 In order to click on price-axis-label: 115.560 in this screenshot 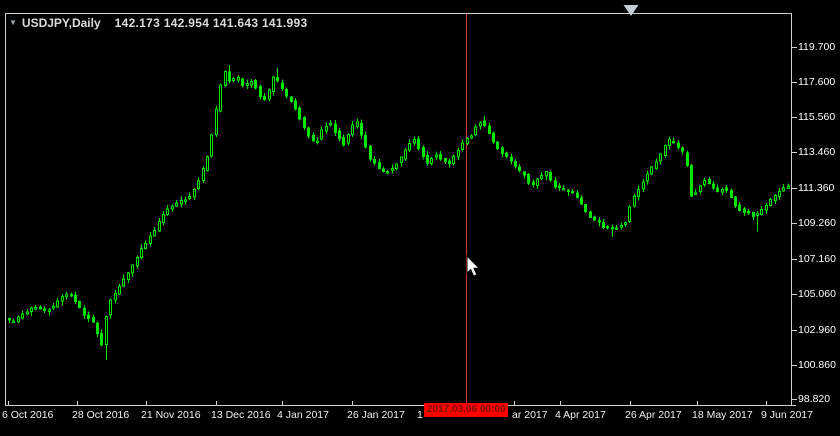, I will do `click(817, 116)`.